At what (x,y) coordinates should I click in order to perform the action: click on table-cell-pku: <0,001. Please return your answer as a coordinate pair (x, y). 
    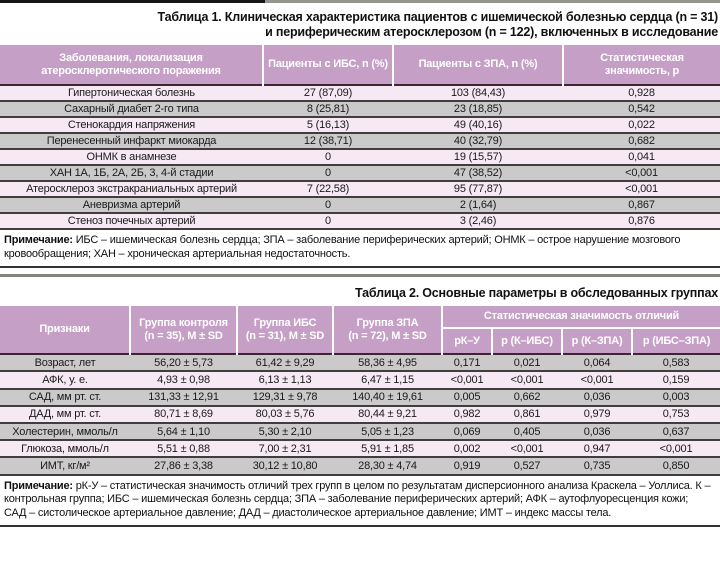
    Looking at the image, I should click on (467, 379).